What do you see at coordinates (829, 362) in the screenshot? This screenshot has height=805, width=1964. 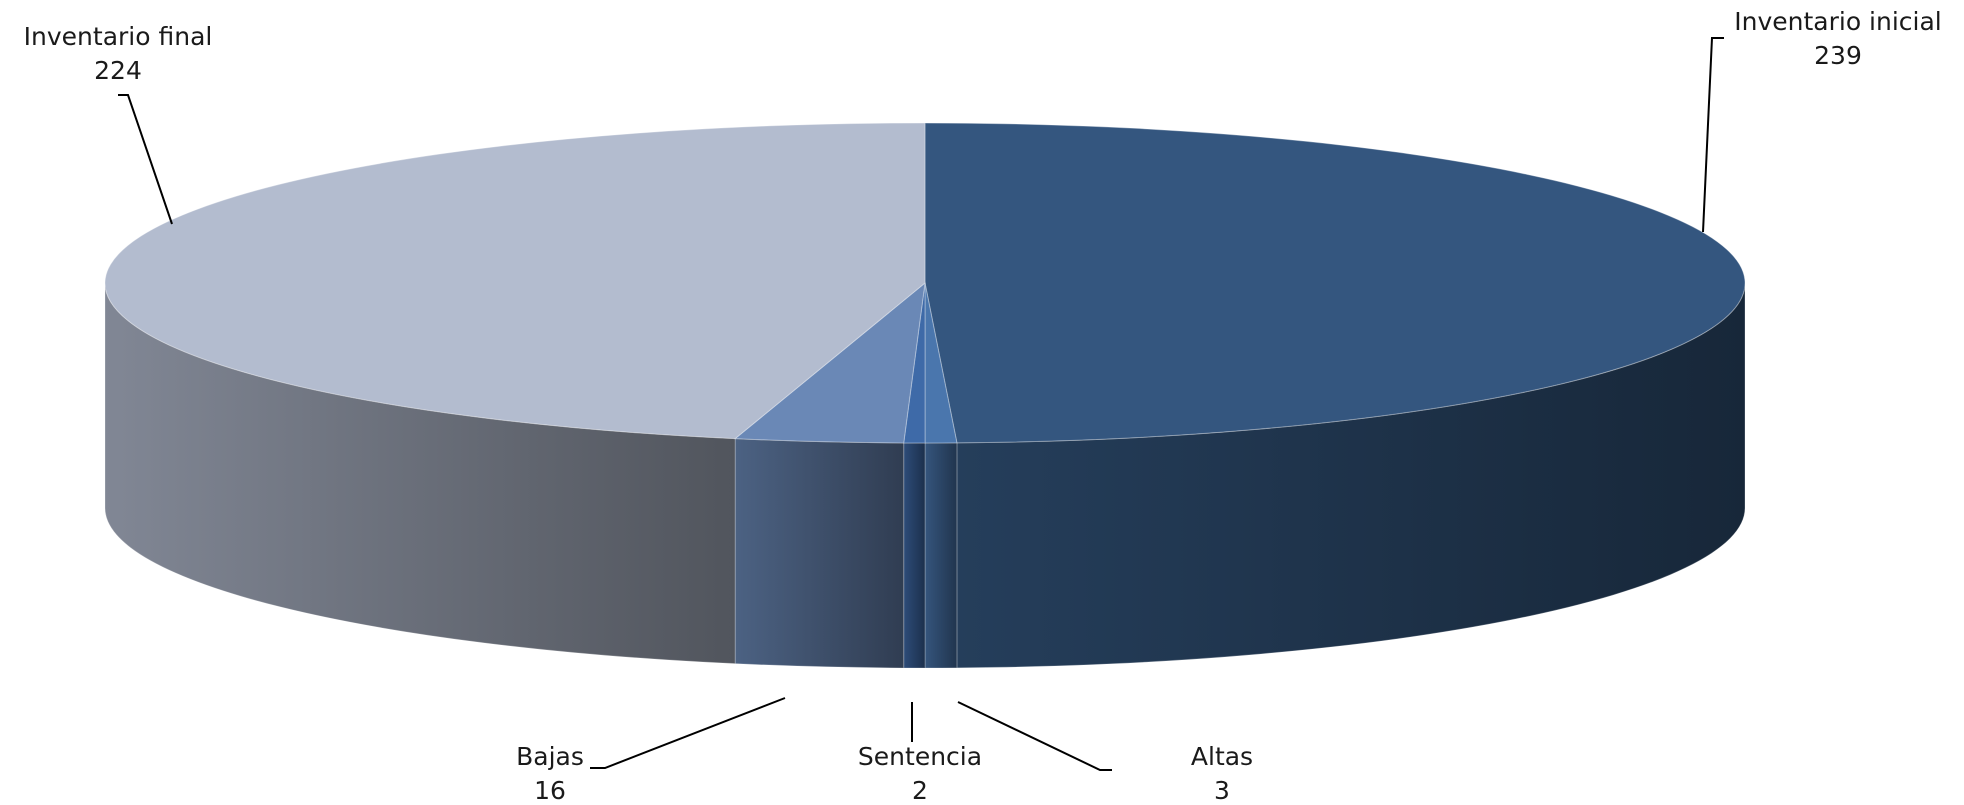 I see `slice-bajas` at bounding box center [829, 362].